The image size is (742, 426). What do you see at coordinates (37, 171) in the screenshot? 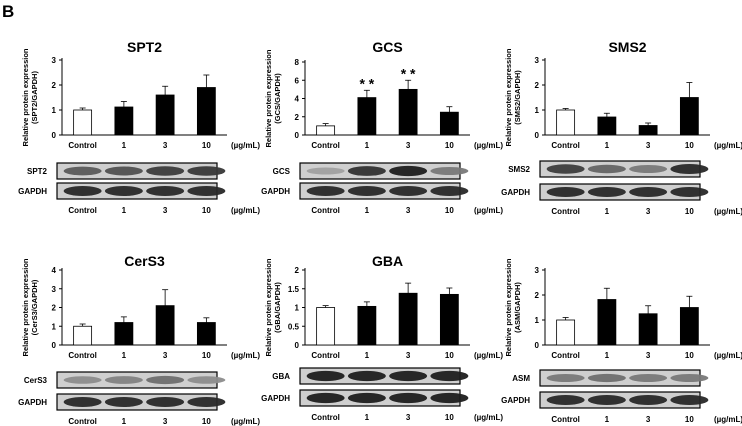
I see `blot-label: SPT2` at bounding box center [37, 171].